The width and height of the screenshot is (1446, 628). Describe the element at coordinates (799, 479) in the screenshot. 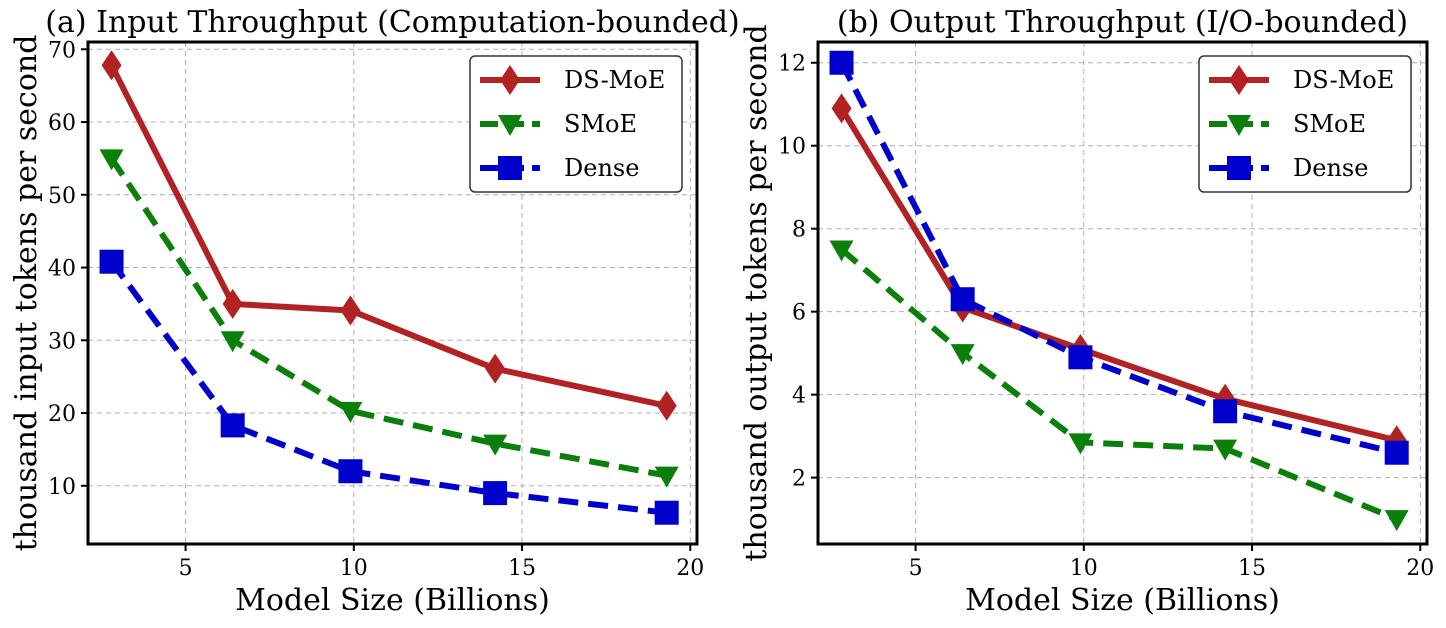

I see `y-tick-label: 2` at that location.